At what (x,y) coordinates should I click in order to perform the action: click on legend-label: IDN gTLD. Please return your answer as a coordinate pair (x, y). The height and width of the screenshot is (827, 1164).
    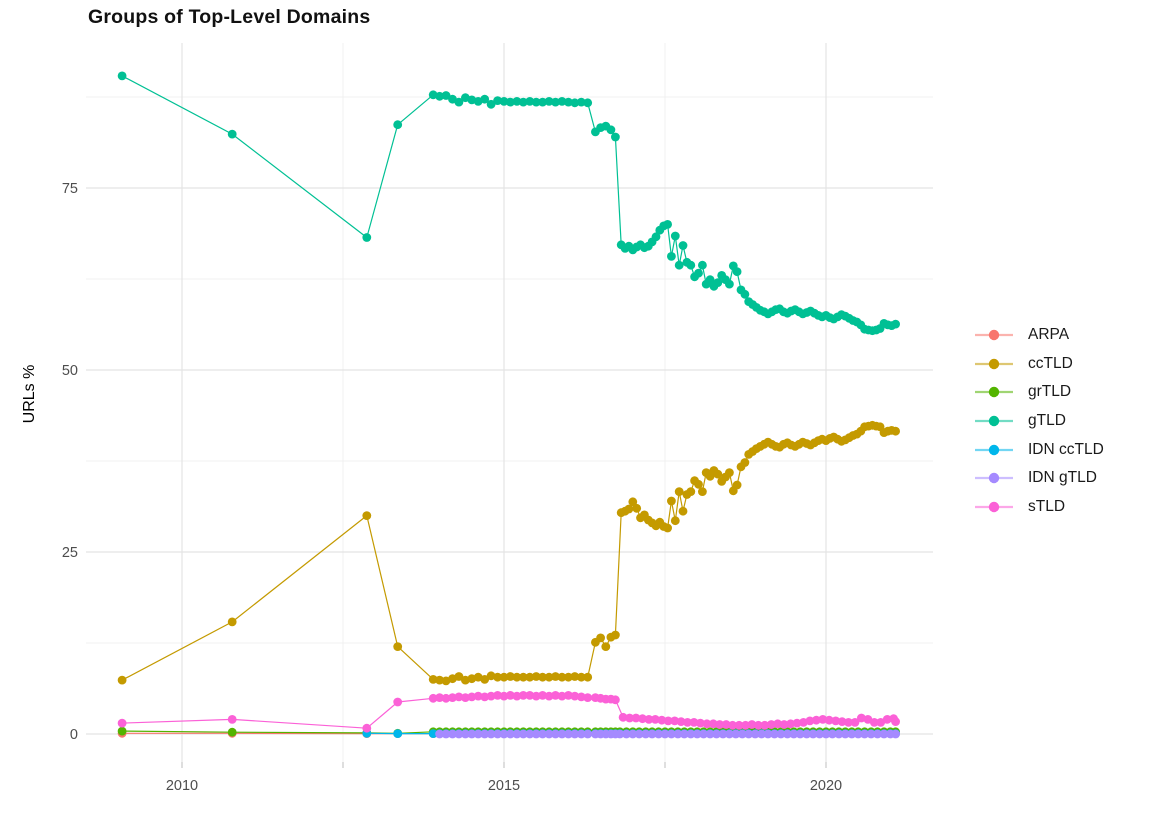
    Looking at the image, I should click on (1062, 478).